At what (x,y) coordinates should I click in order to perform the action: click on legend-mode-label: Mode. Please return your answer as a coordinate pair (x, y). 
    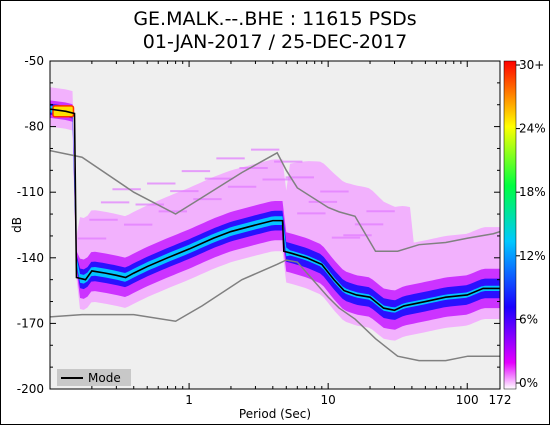
    Looking at the image, I should click on (104, 378).